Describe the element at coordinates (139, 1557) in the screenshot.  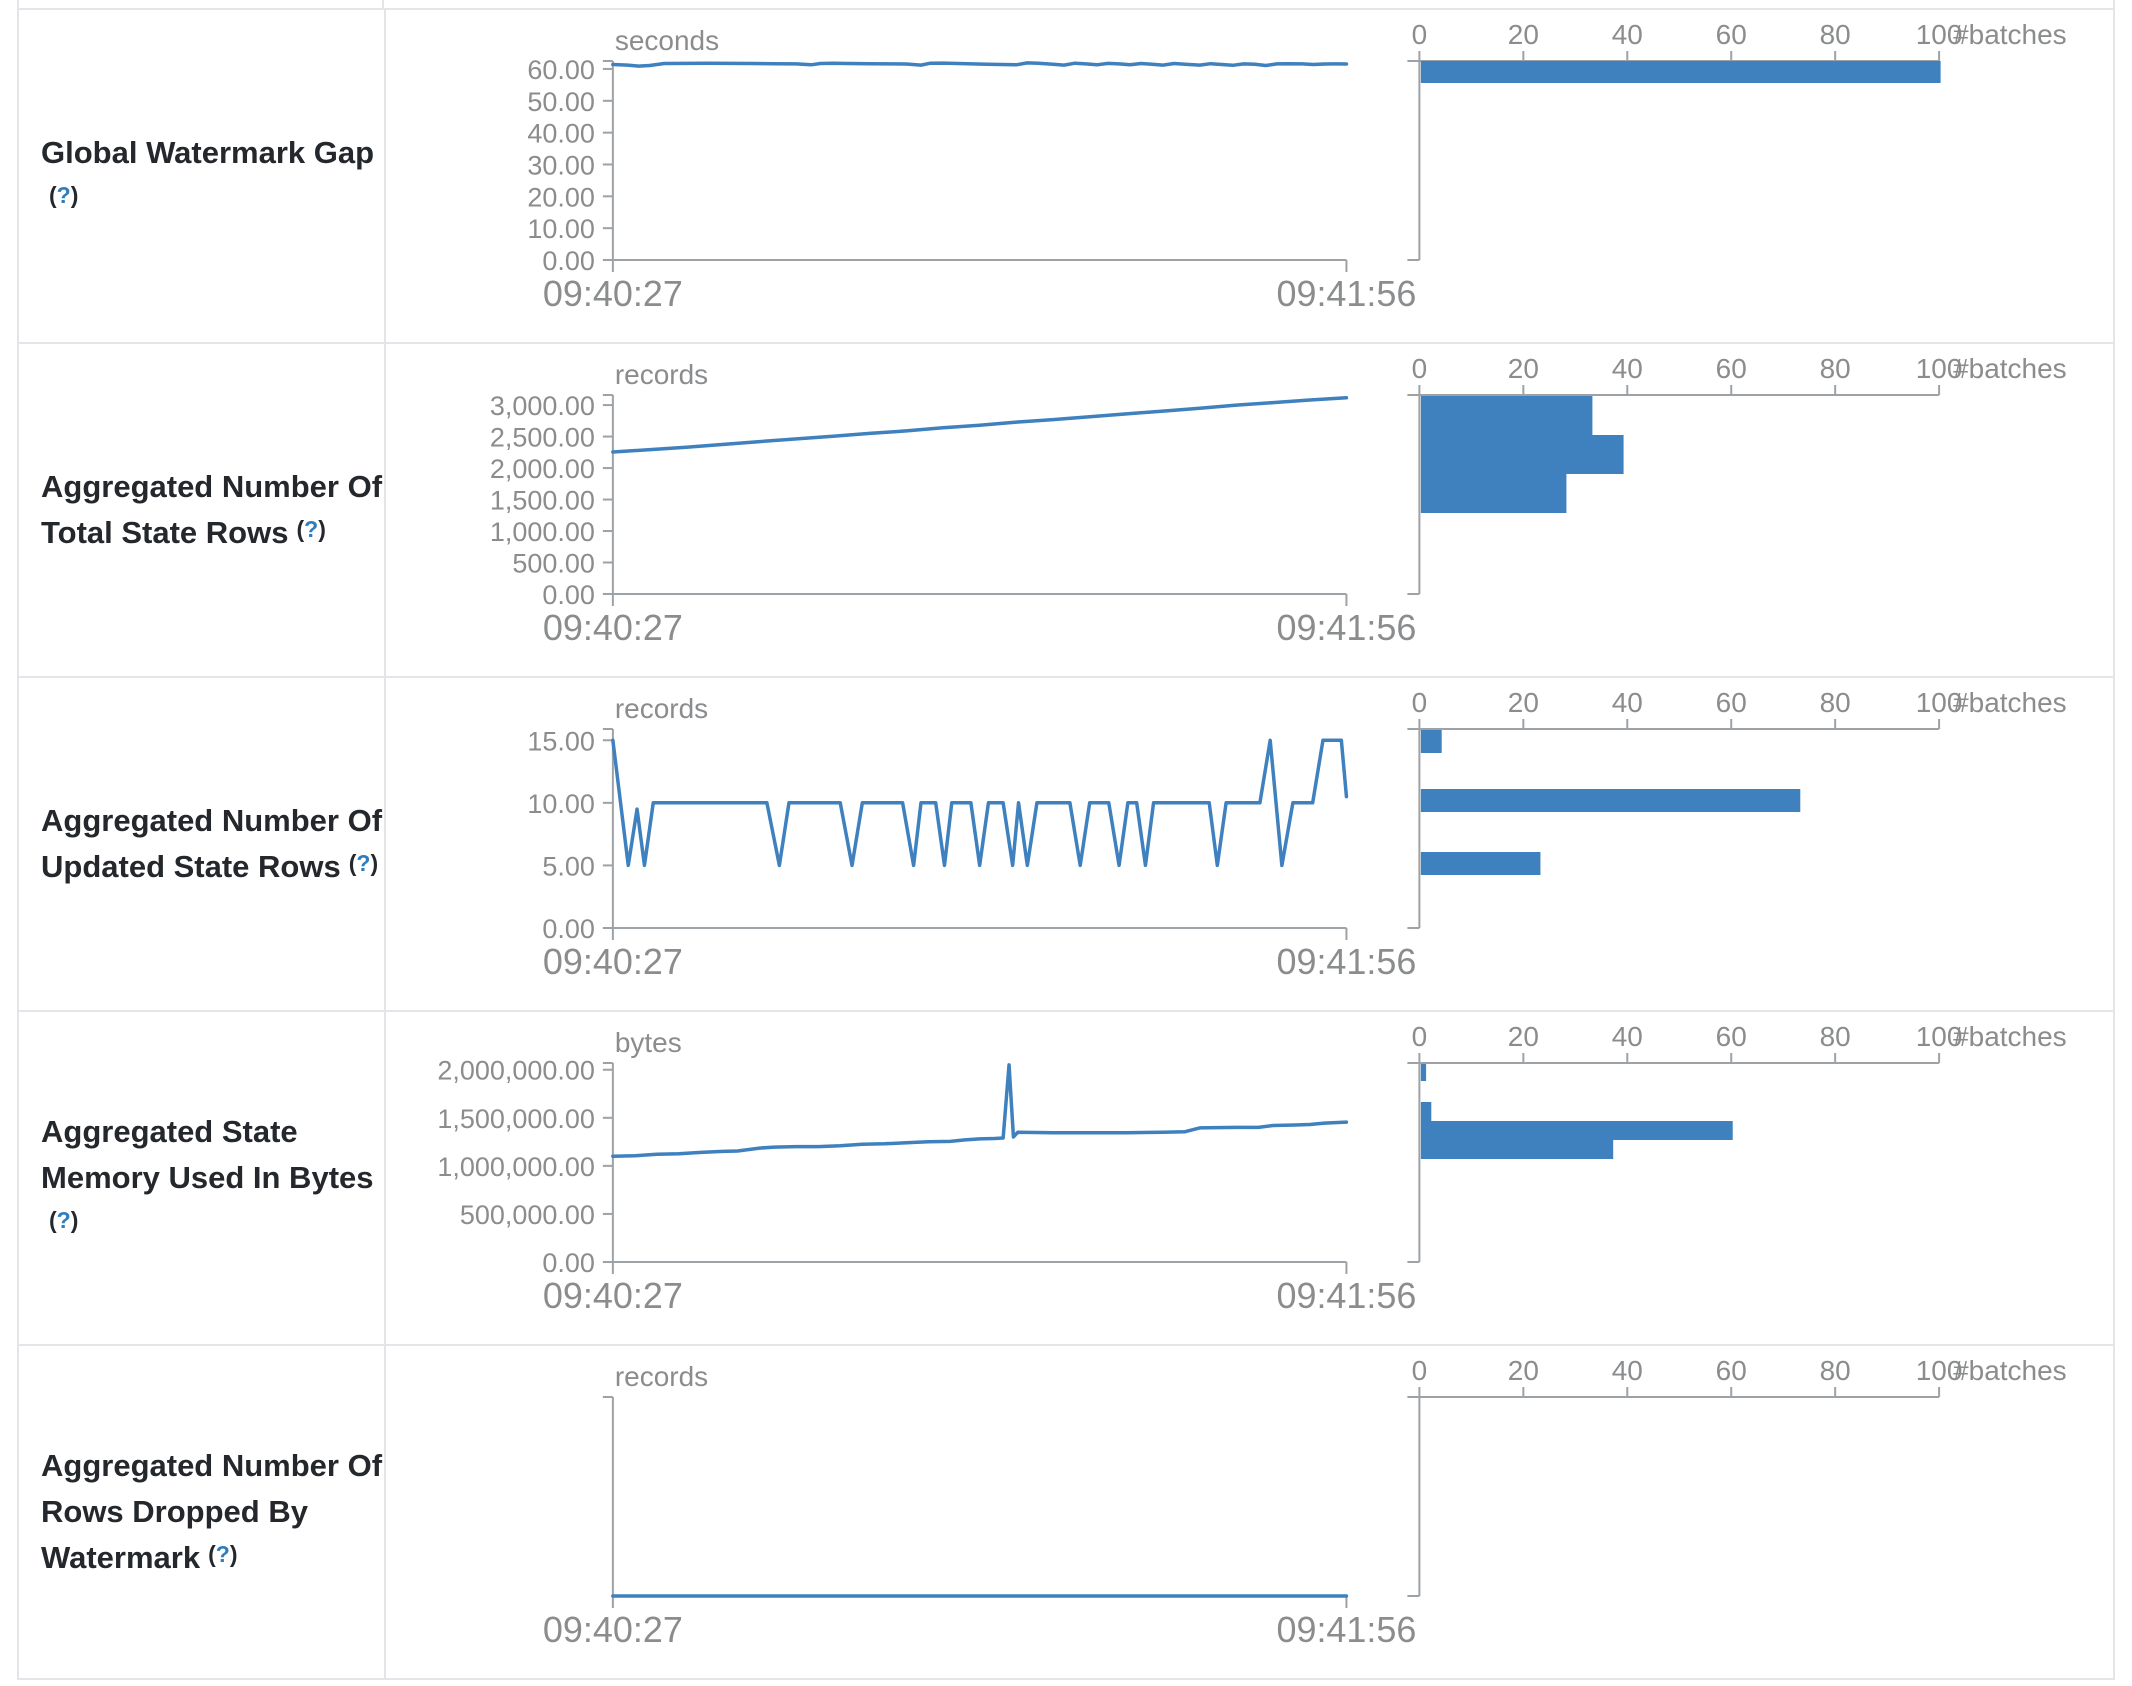
I see `metric-label-line: Watermark (?)` at that location.